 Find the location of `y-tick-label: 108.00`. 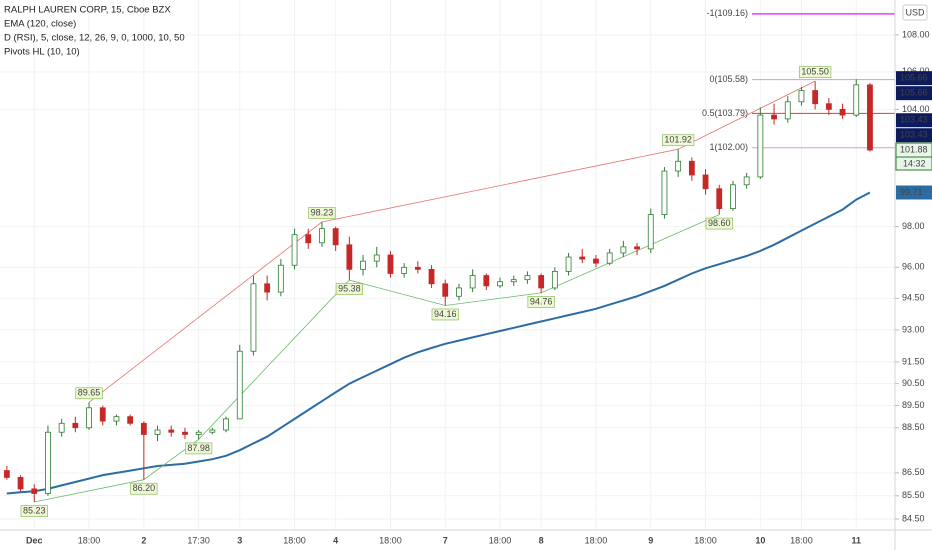

y-tick-label: 108.00 is located at coordinates (916, 34).